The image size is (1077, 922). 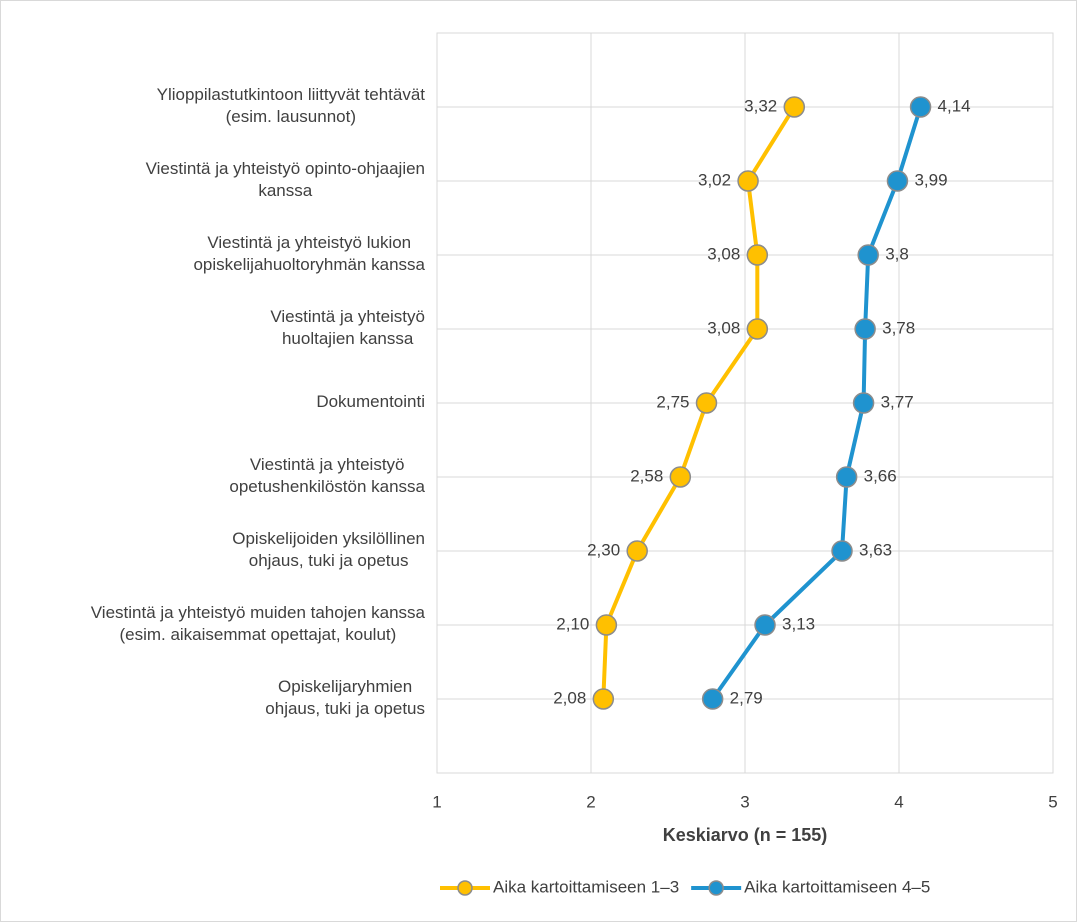 What do you see at coordinates (345, 697) in the screenshot?
I see `y-tick-label: Opiskelijaryhmien ohjaus, tuki ja opetus` at bounding box center [345, 697].